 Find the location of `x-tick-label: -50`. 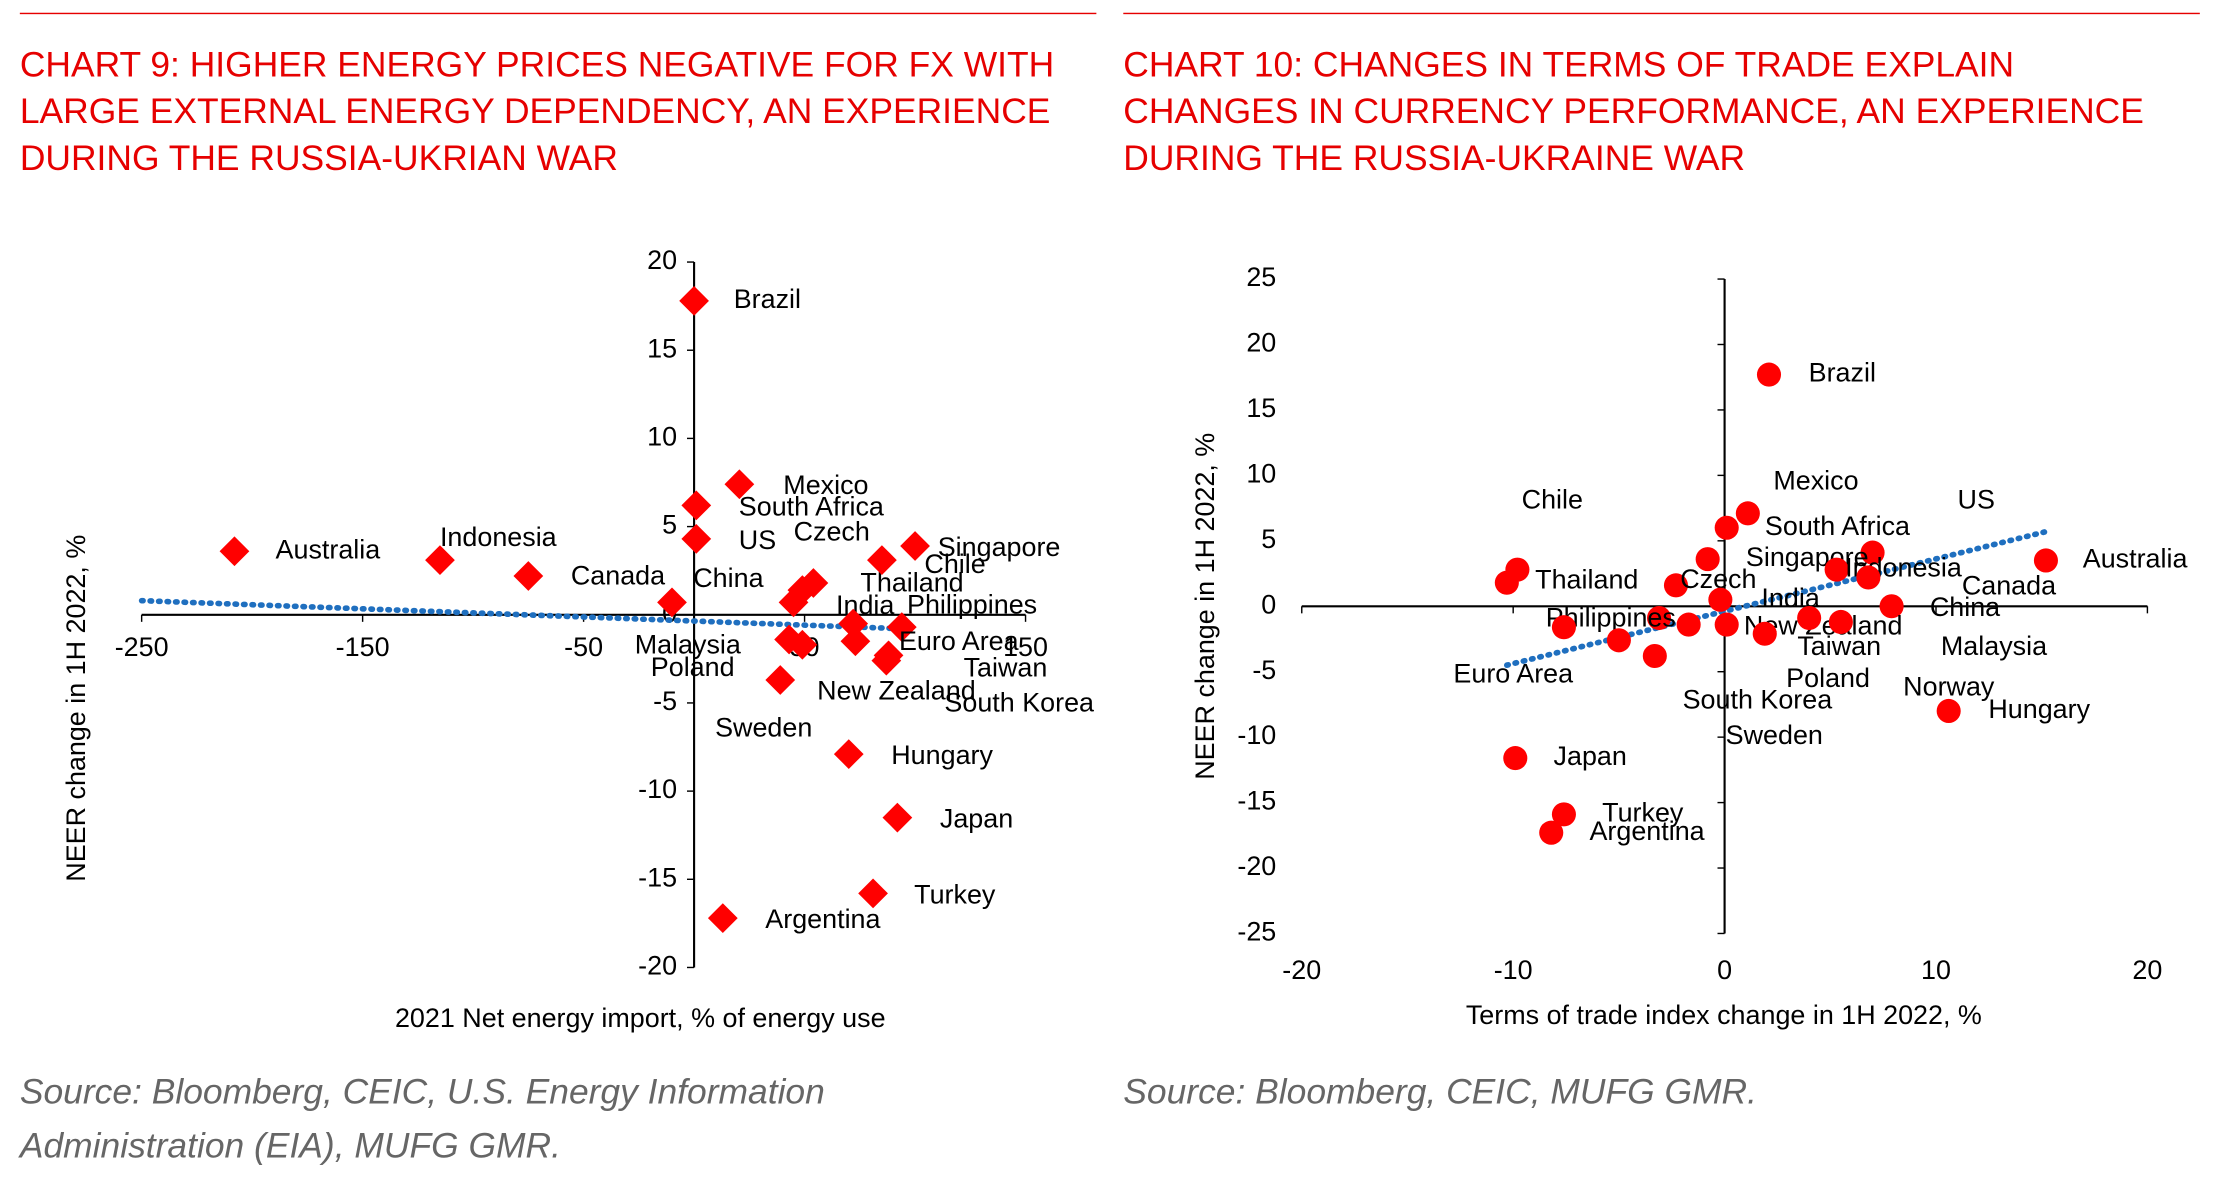

x-tick-label: -50 is located at coordinates (583, 647).